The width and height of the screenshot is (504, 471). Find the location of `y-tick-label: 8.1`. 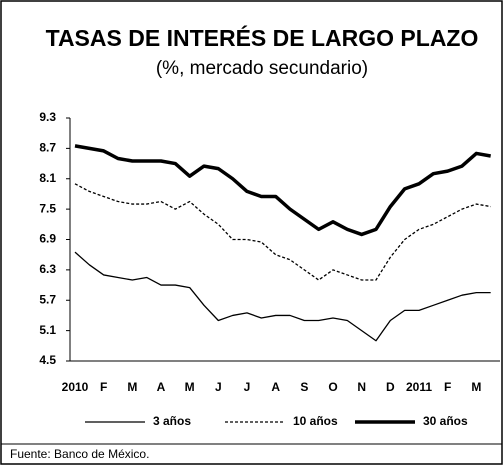

y-tick-label: 8.1 is located at coordinates (47, 178).